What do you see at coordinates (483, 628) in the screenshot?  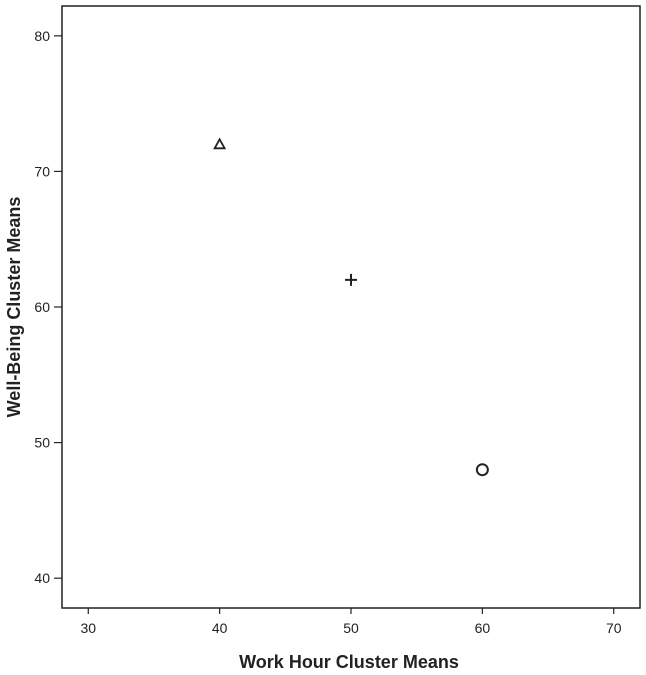 I see `x-tick-label: 60` at bounding box center [483, 628].